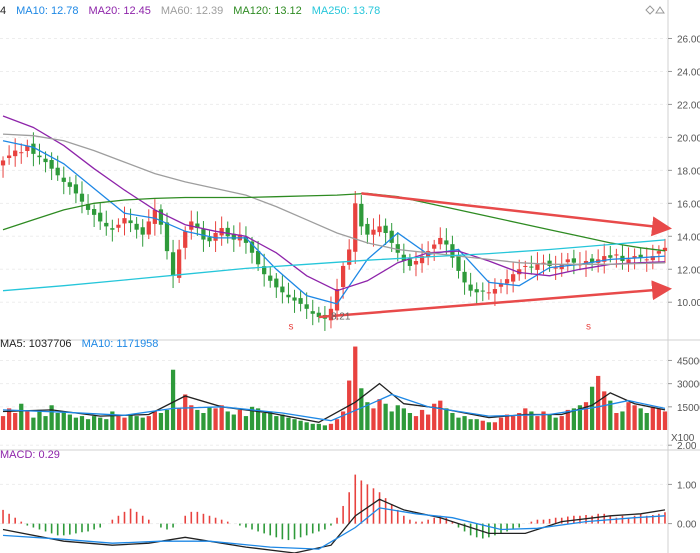  I want to click on macd-dif-line, so click(334, 525).